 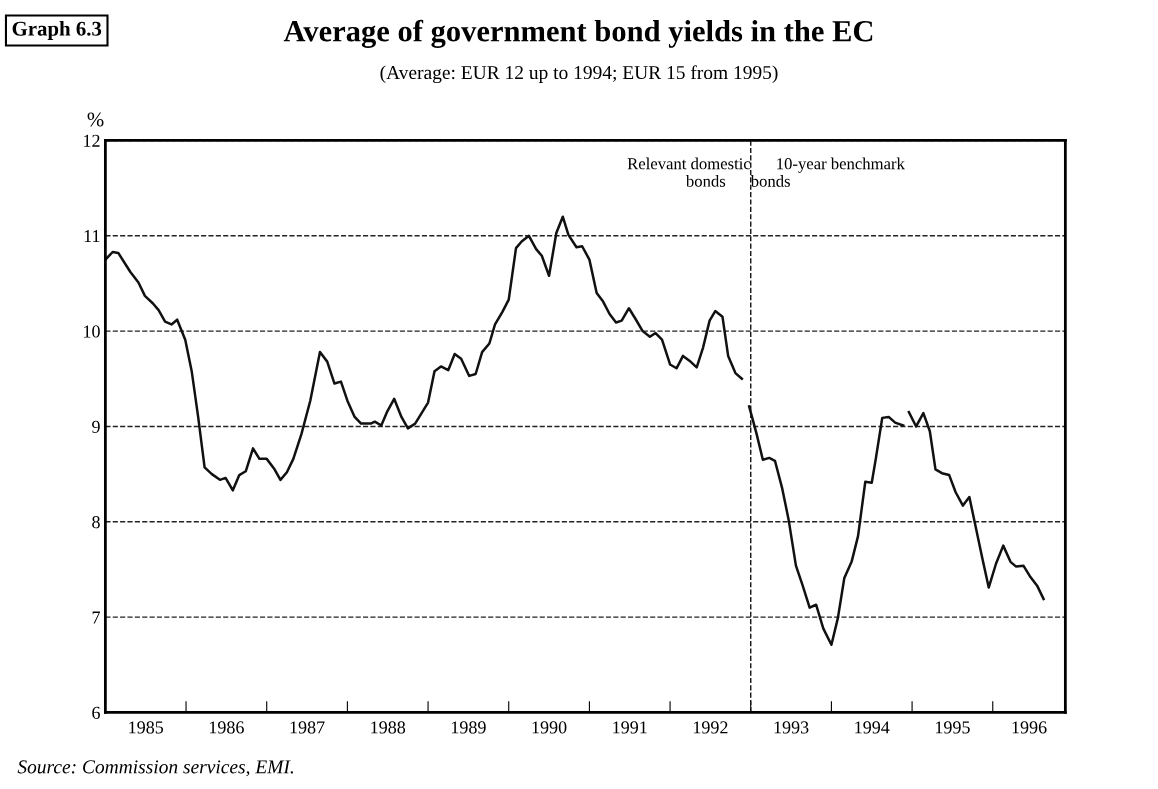 I want to click on chart-subtitle: (Average: EUR 12 up to 1994; EUR 15 from 1995), so click(x=579, y=74).